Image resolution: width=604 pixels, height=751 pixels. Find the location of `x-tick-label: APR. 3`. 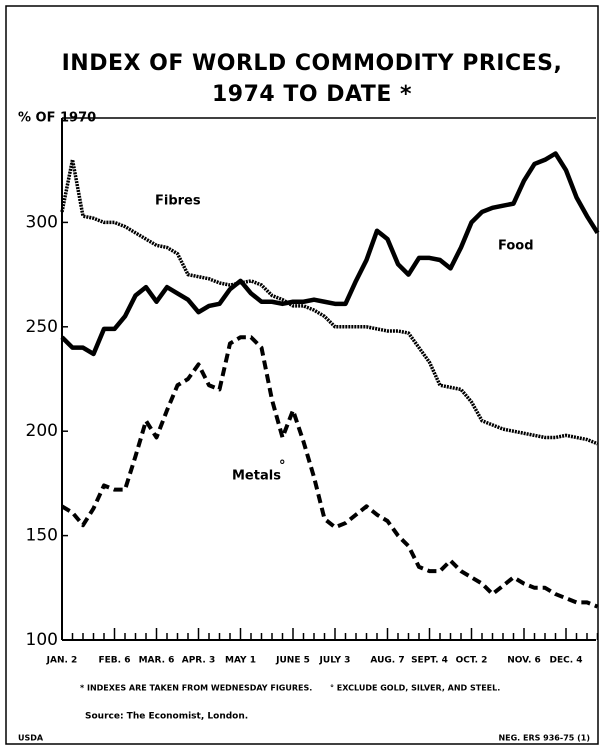

x-tick-label: APR. 3 is located at coordinates (198, 661).